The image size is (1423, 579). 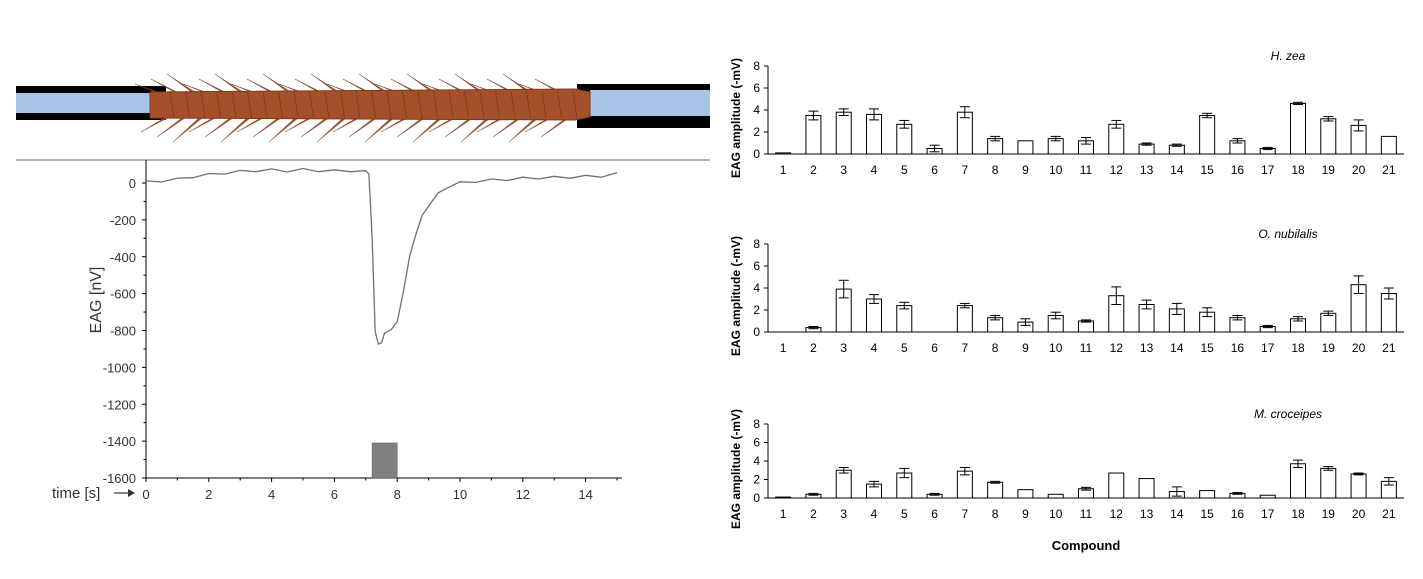 What do you see at coordinates (523, 494) in the screenshot?
I see `eag-x-tick-label: 12` at bounding box center [523, 494].